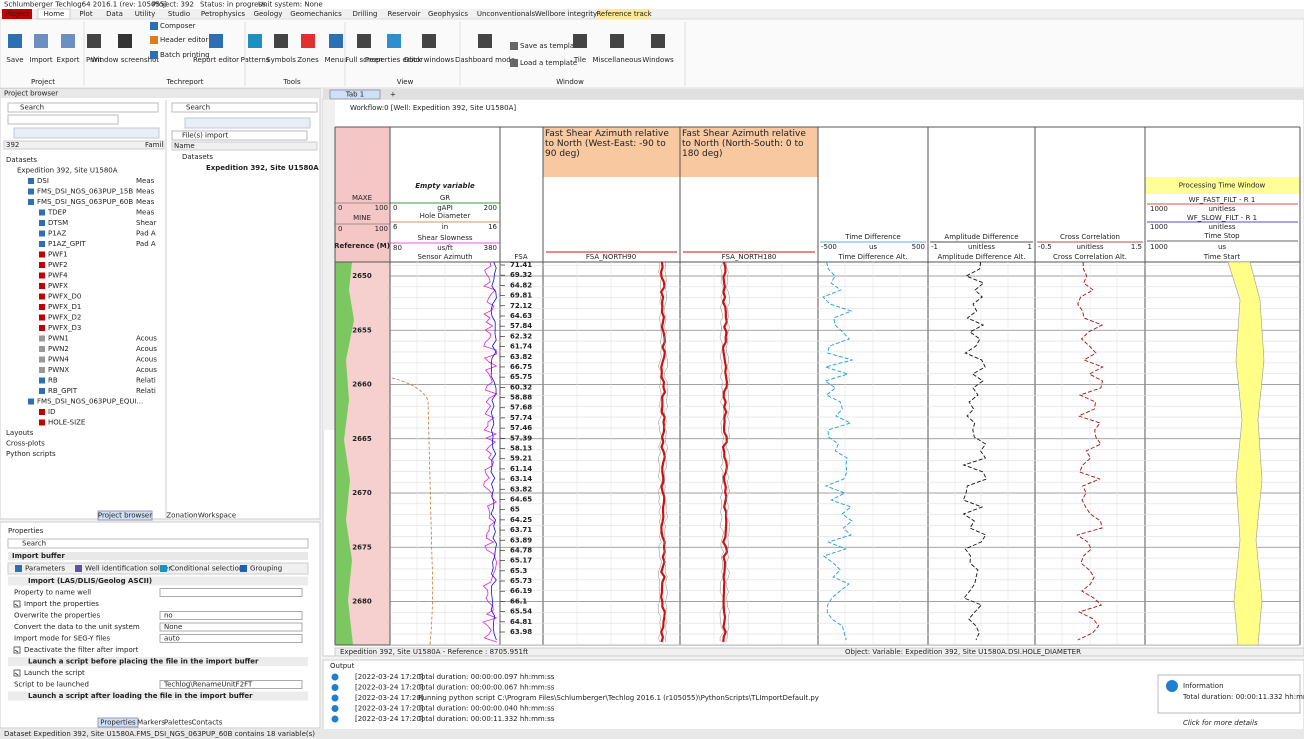 Image resolution: width=1304 pixels, height=739 pixels. Describe the element at coordinates (58, 286) in the screenshot. I see `tree-item: PWFX` at that location.